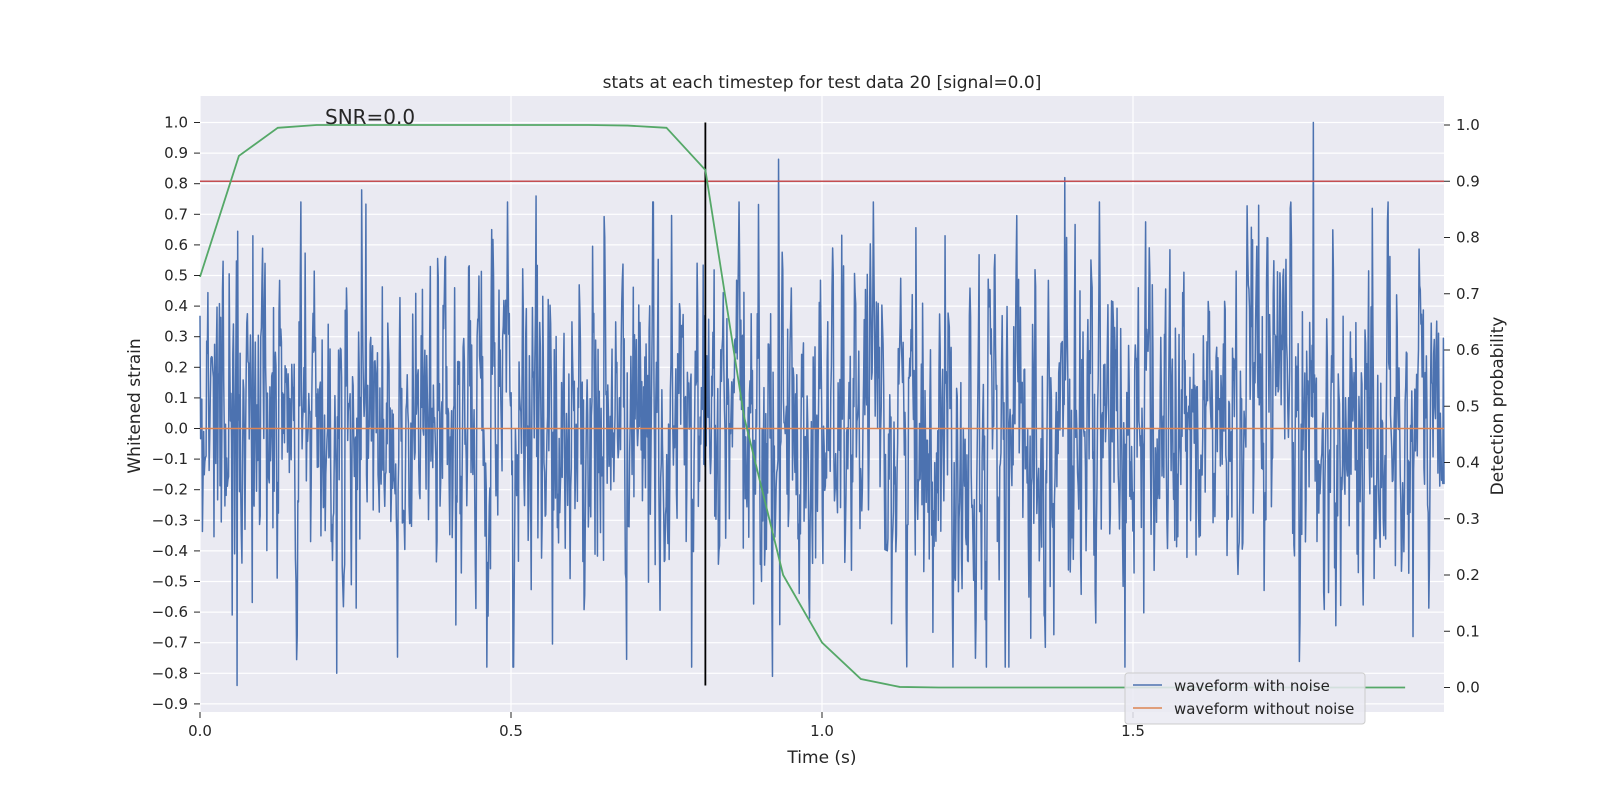  I want to click on y-tick-label-left-0: 1.0, so click(176, 123).